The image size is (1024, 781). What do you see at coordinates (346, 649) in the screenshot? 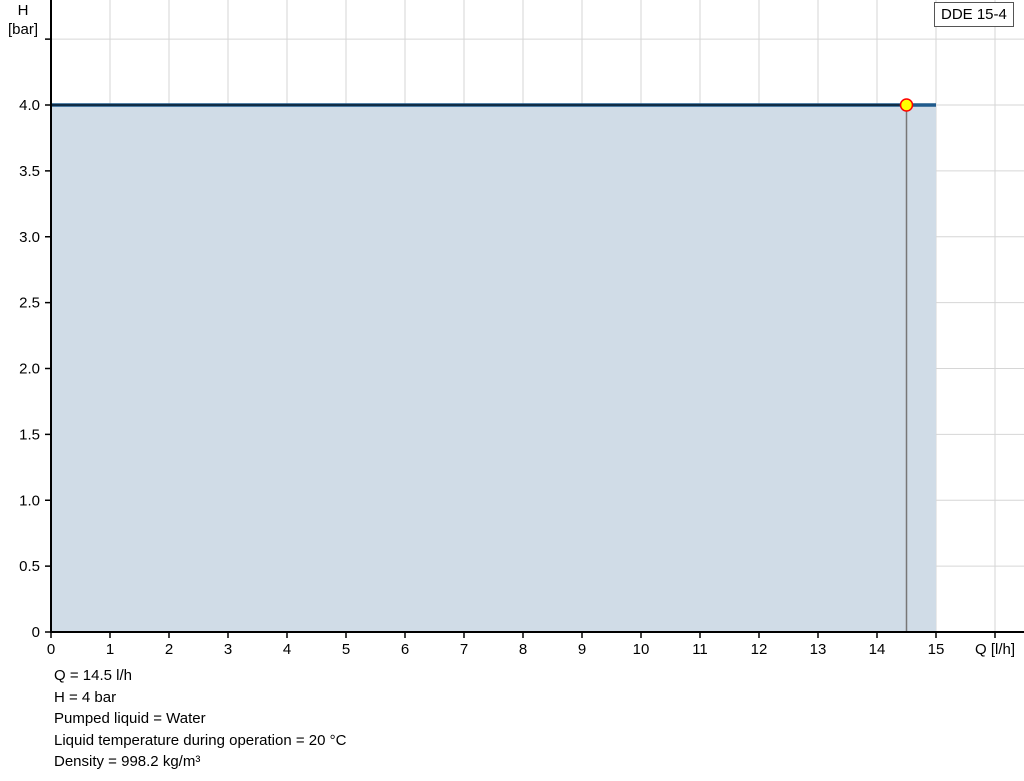
I see `x-tick-label: 5` at bounding box center [346, 649].